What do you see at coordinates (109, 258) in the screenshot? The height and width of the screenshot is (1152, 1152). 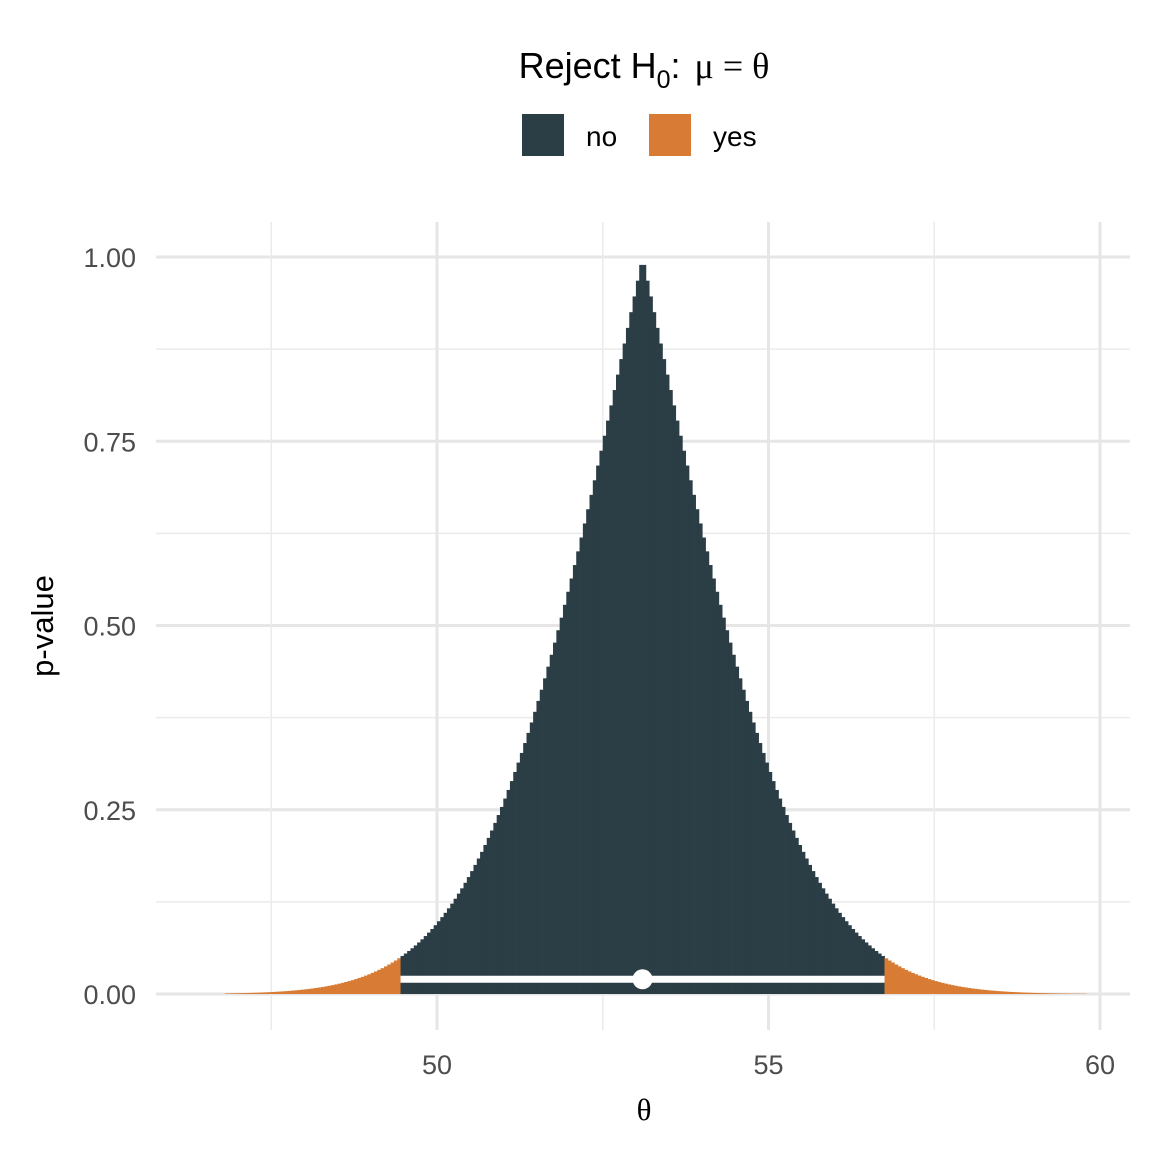 I see `y-tick-label: 1.00` at bounding box center [109, 258].